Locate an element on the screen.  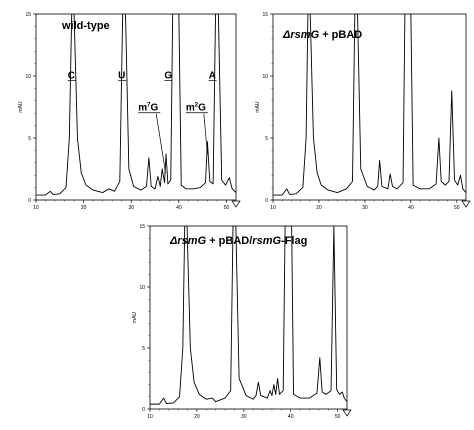
peak-label: C is located at coordinates (71, 75).